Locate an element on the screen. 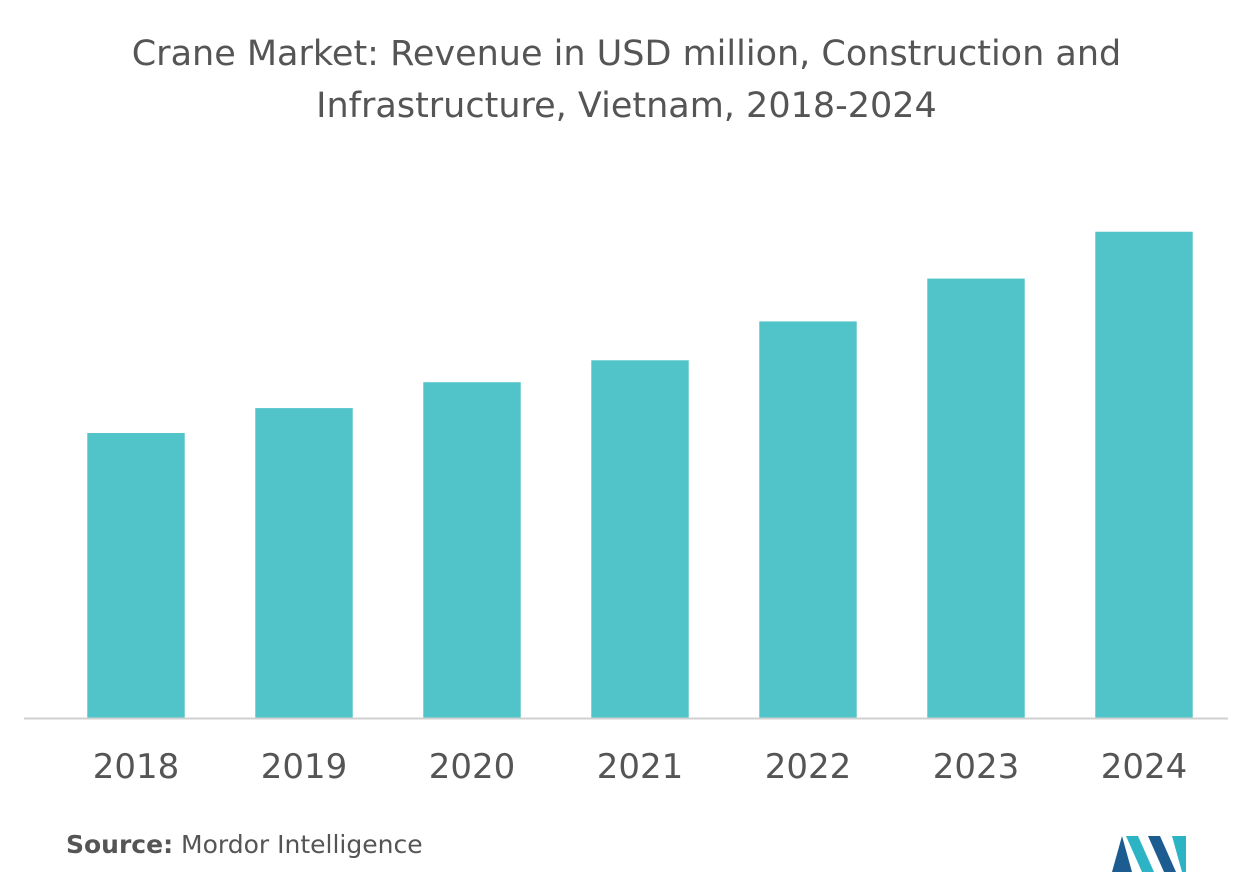  mordor-intelligence-logo-icon is located at coordinates (1149, 854).